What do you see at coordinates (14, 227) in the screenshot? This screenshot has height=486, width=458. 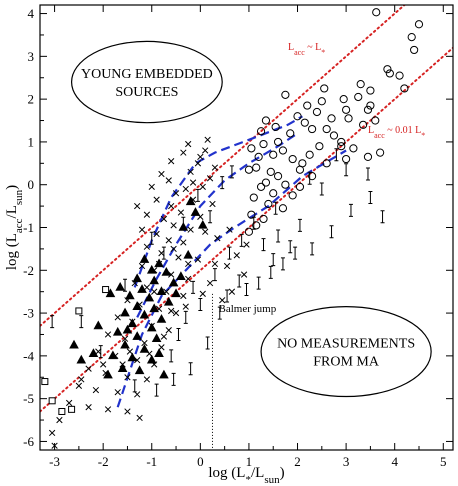 I see `y-axis-label: log (Lacc/Lsun)` at bounding box center [14, 227].